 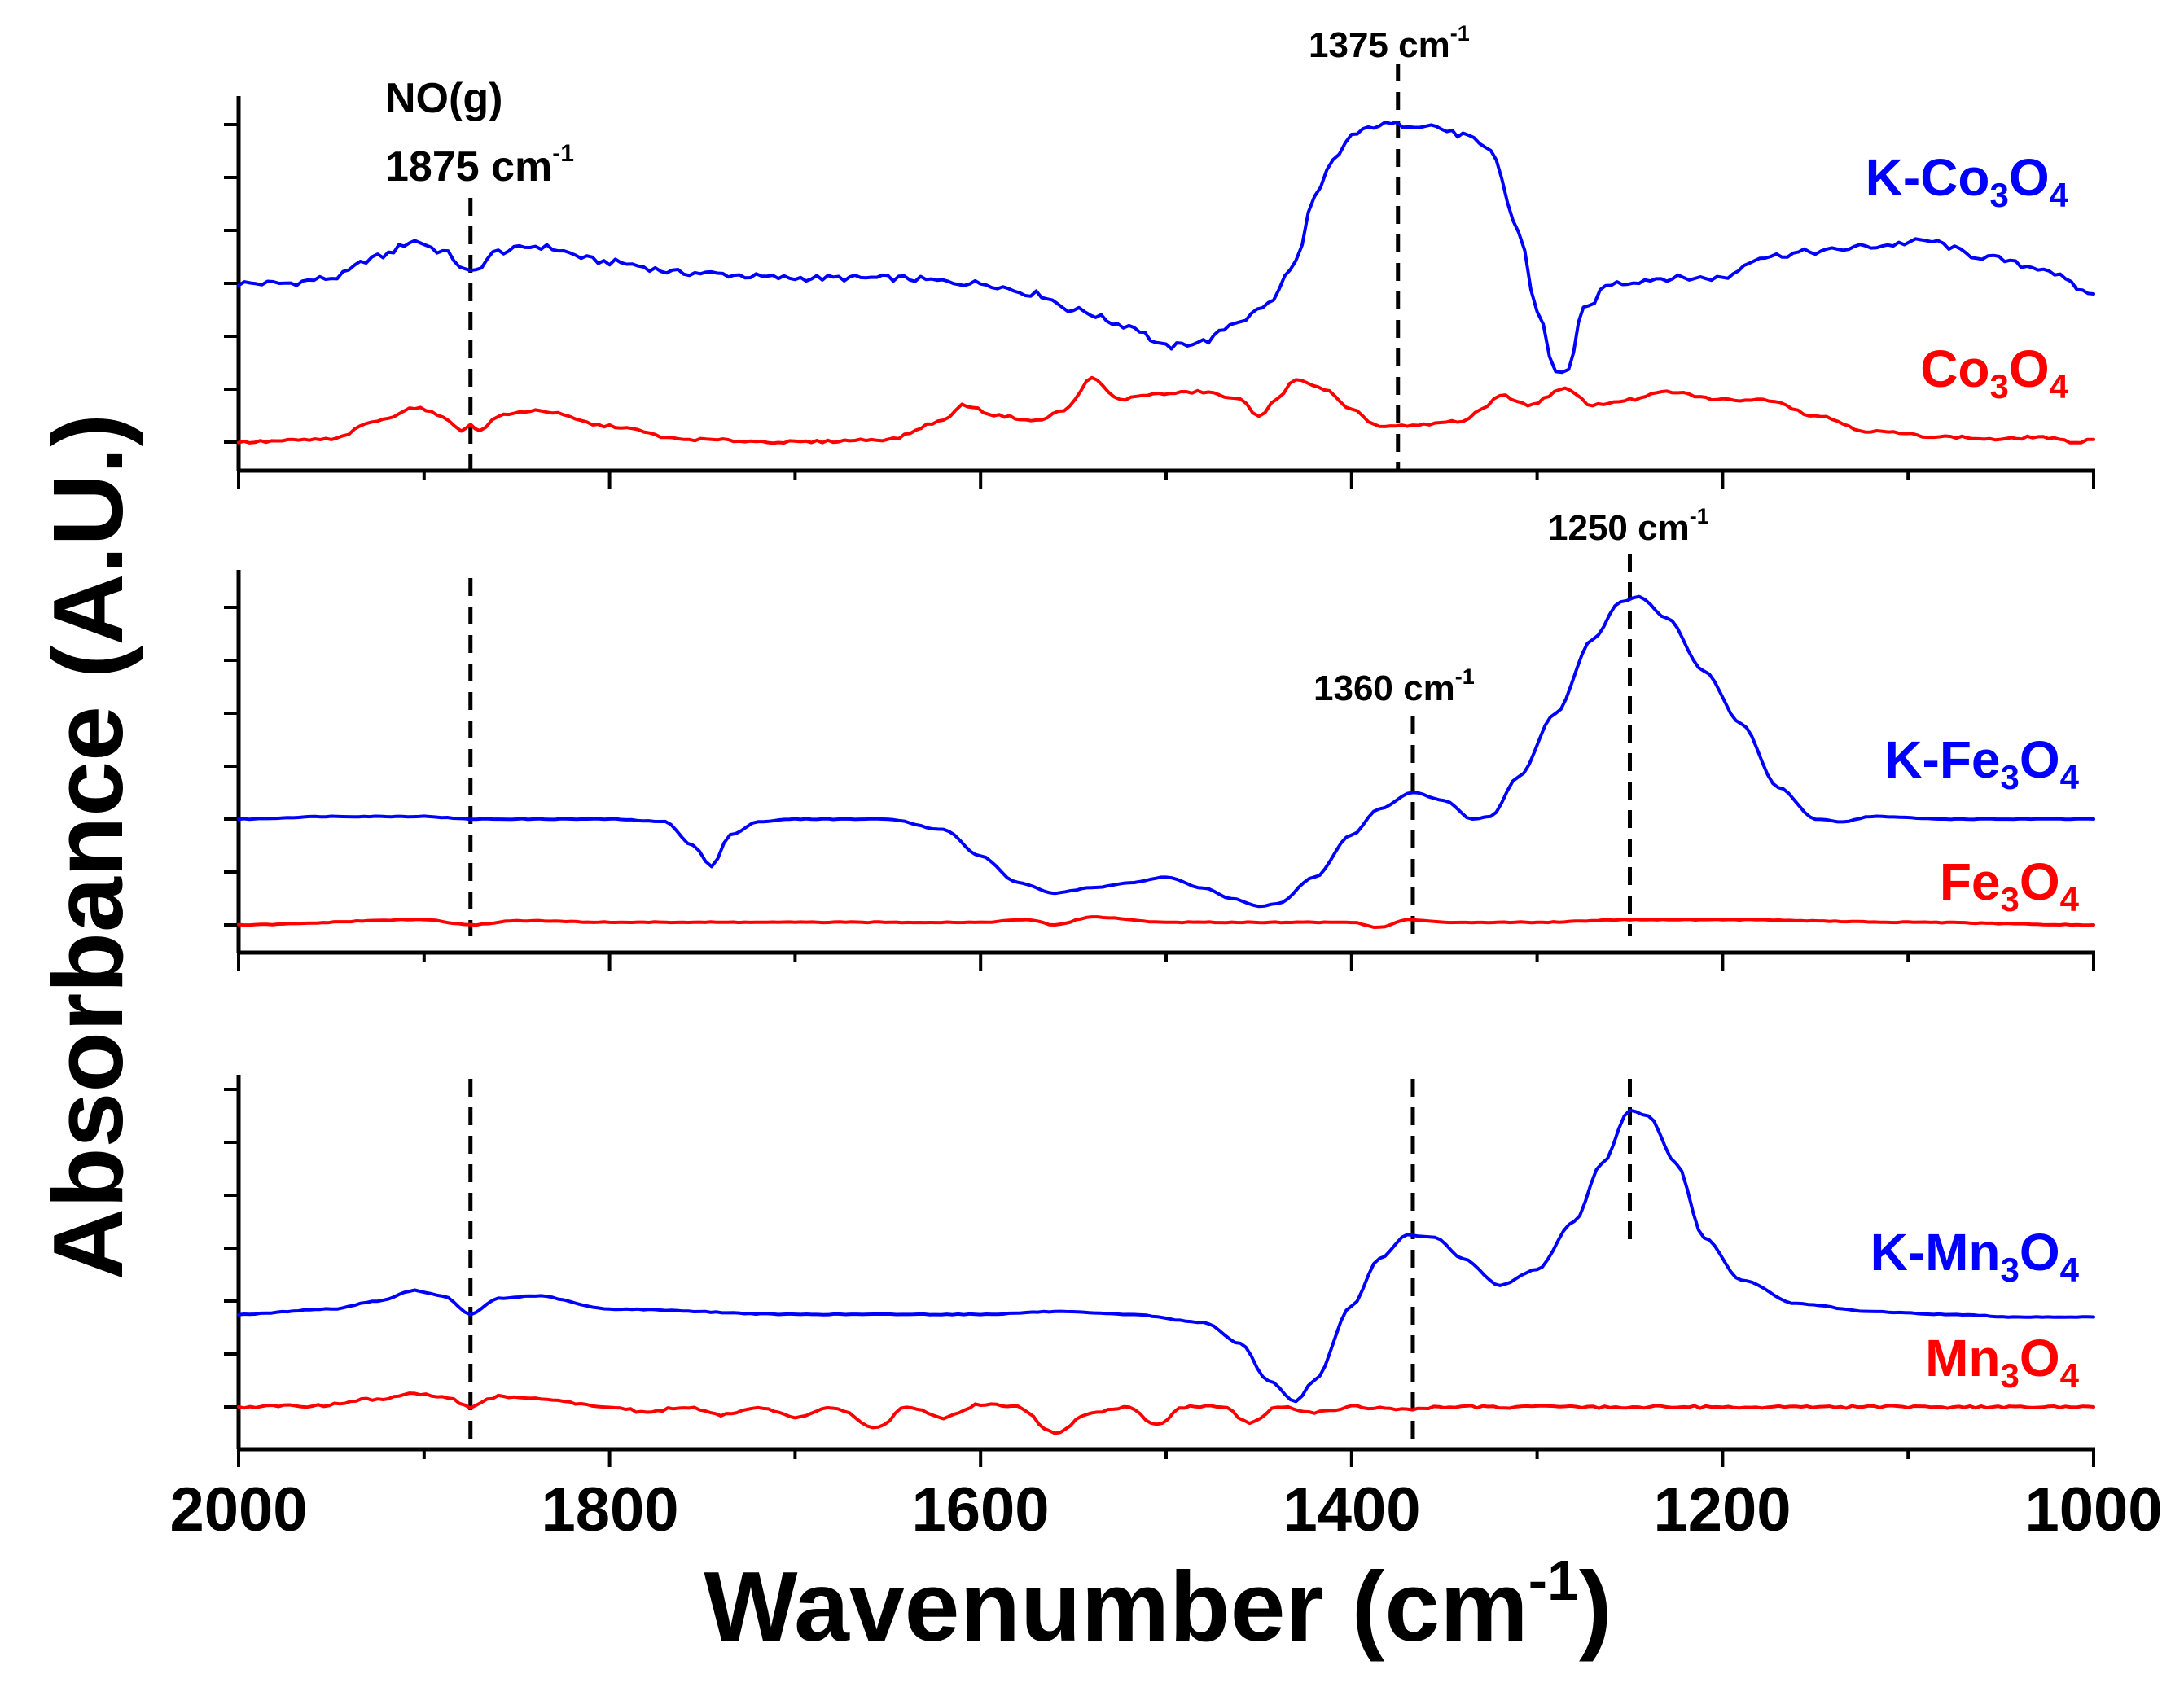 What do you see at coordinates (1166, 248) in the screenshot?
I see `series-k-co3o4` at bounding box center [1166, 248].